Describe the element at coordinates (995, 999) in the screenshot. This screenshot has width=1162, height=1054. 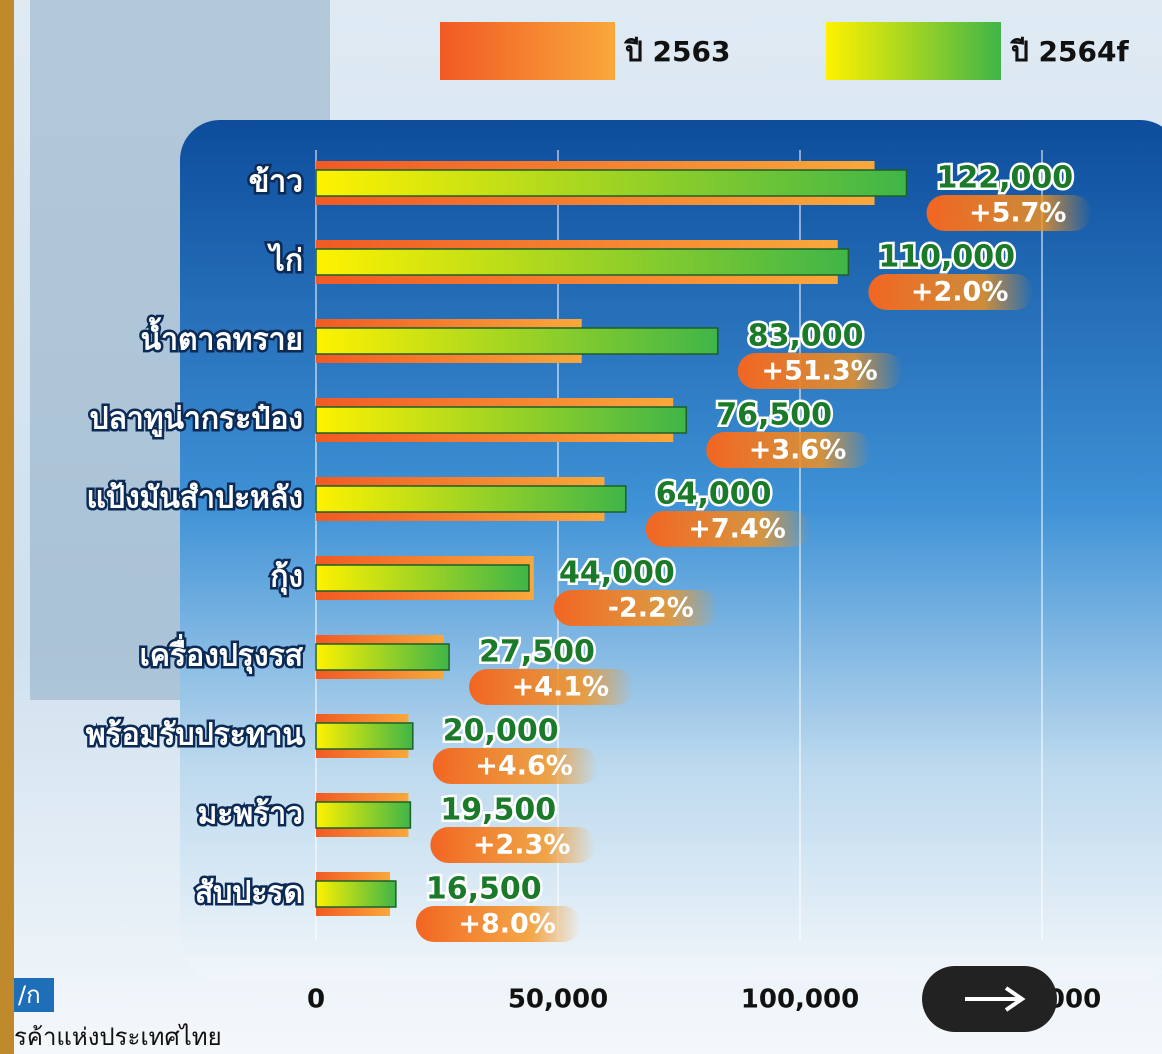
I see `arrow-icon` at that location.